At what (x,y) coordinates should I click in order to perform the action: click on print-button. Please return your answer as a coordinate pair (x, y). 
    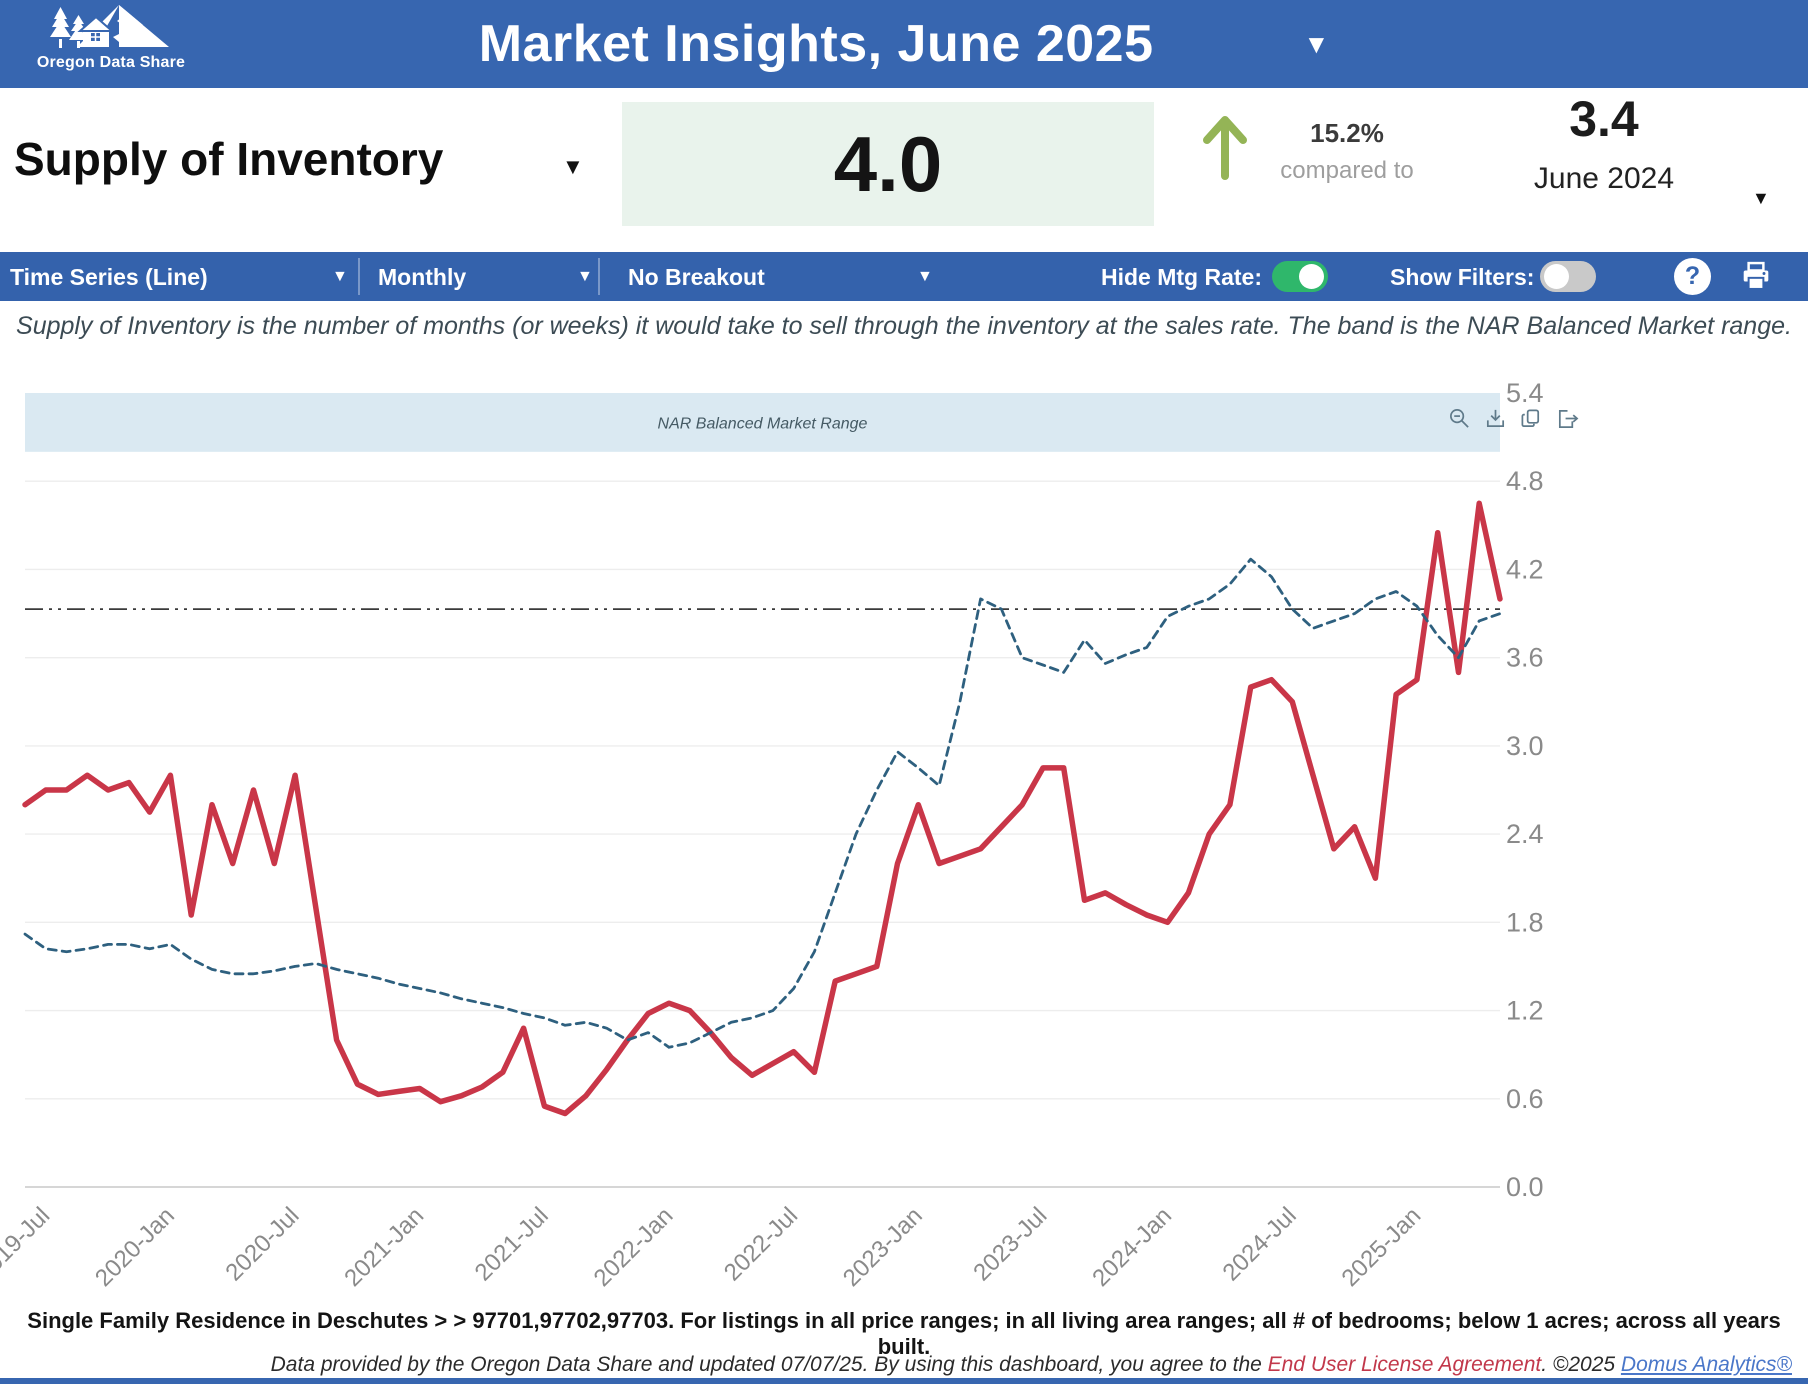
    Looking at the image, I should click on (1756, 278).